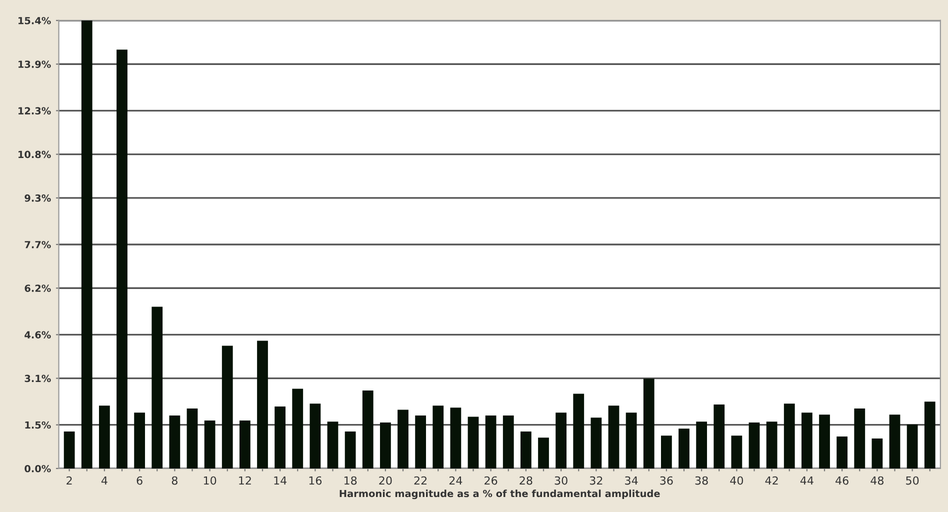 Image resolution: width=948 pixels, height=512 pixels. I want to click on x-tick-label: 14, so click(280, 480).